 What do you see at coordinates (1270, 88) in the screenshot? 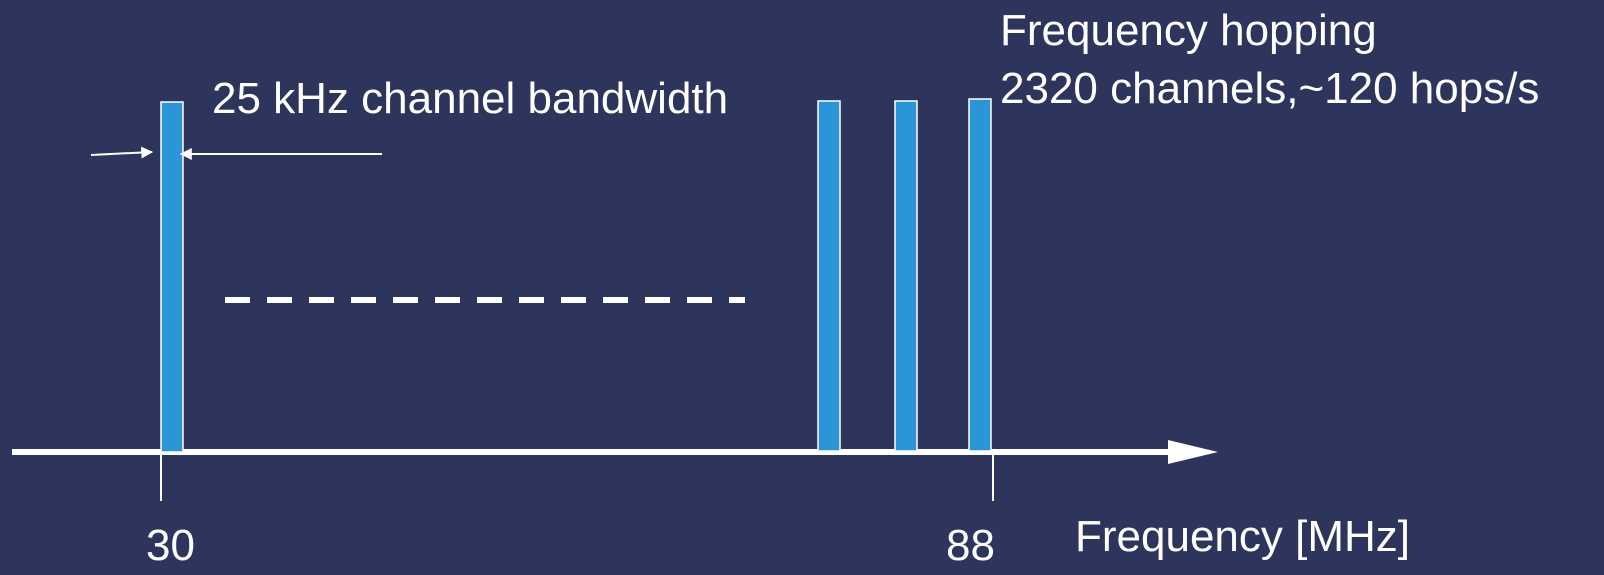
I see `hopping-detail: 2320 channels,~120 hops/s` at bounding box center [1270, 88].